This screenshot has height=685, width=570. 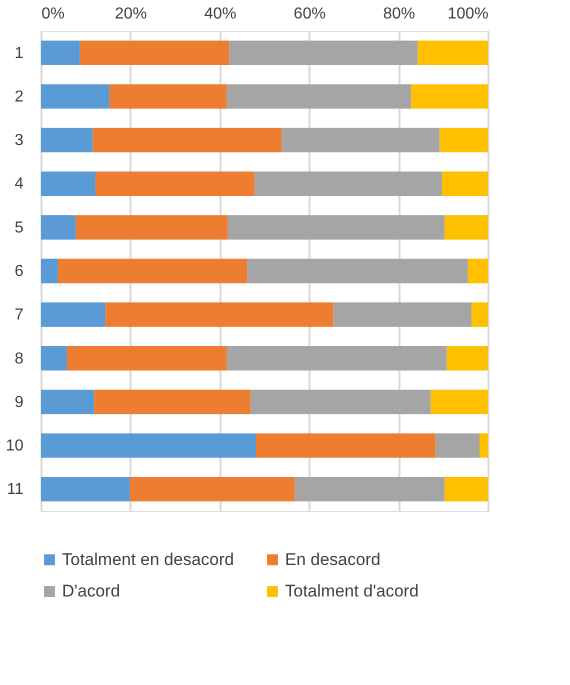 I want to click on y-tick-label: 11, so click(x=15, y=489).